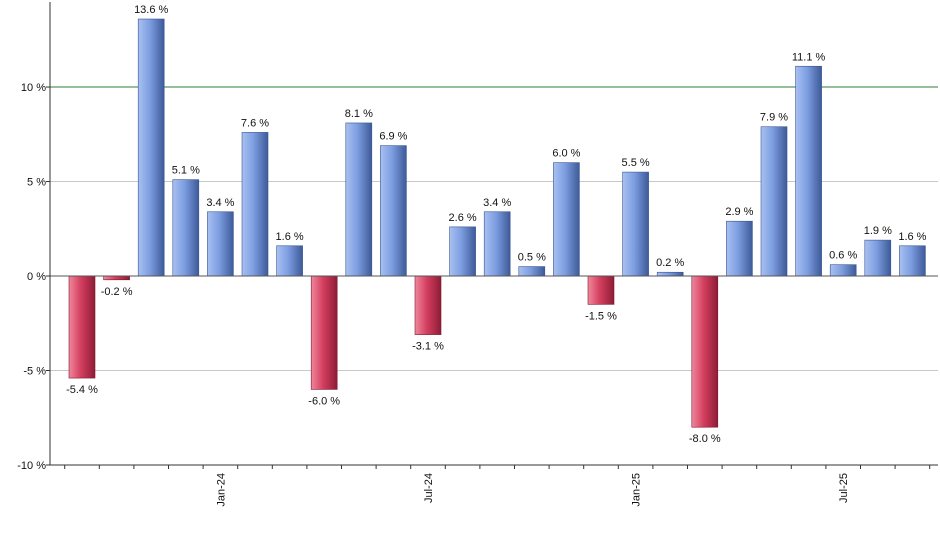  I want to click on x-tick-label: Jan-24, so click(221, 490).